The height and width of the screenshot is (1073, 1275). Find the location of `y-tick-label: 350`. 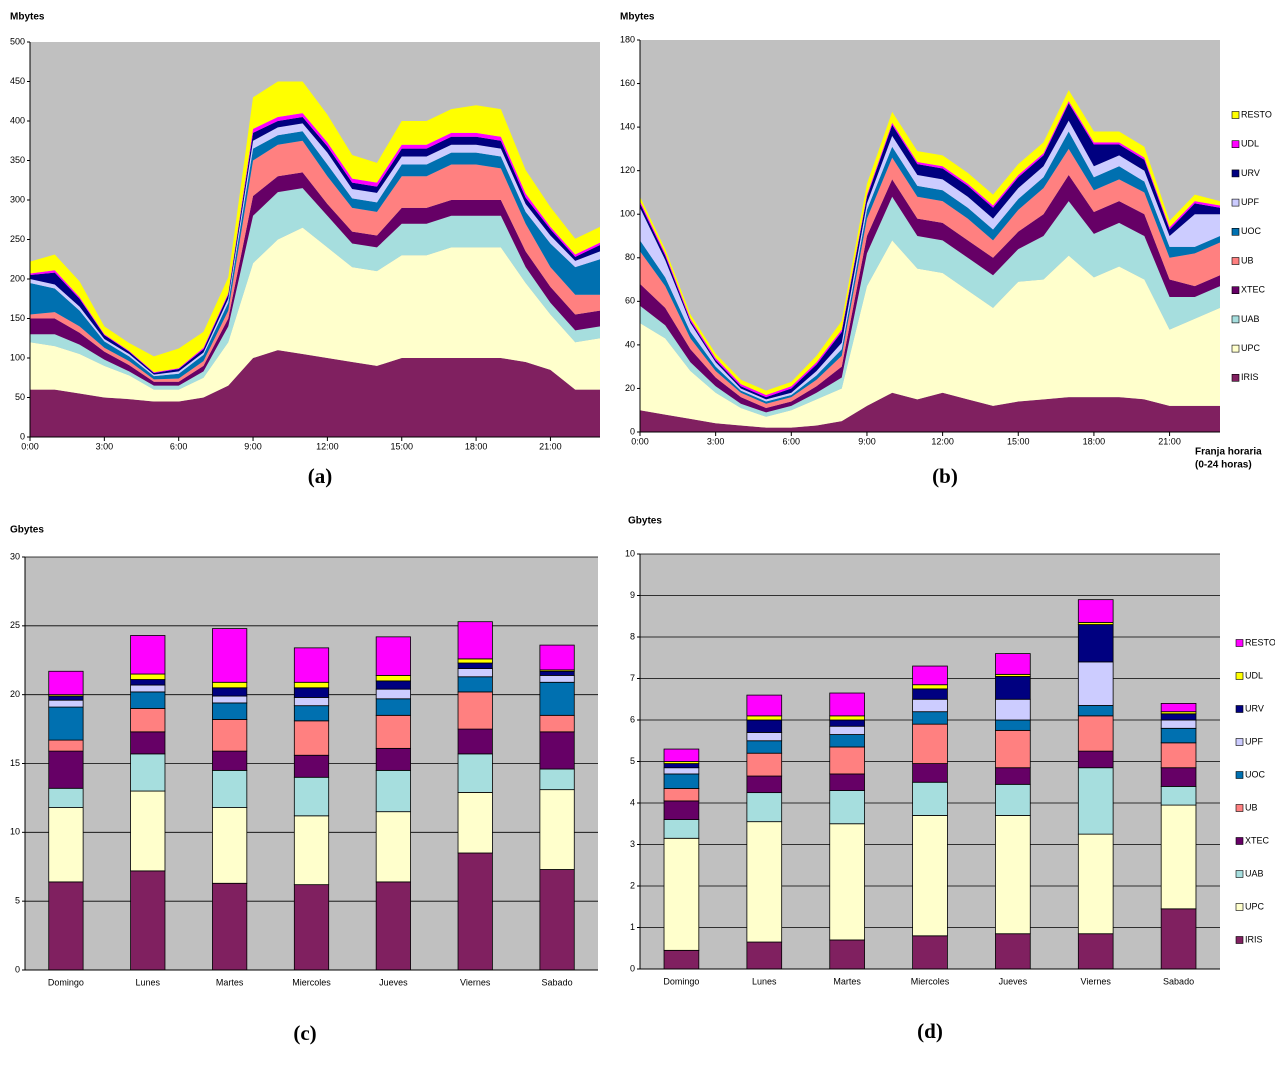

y-tick-label: 350 is located at coordinates (17, 160).